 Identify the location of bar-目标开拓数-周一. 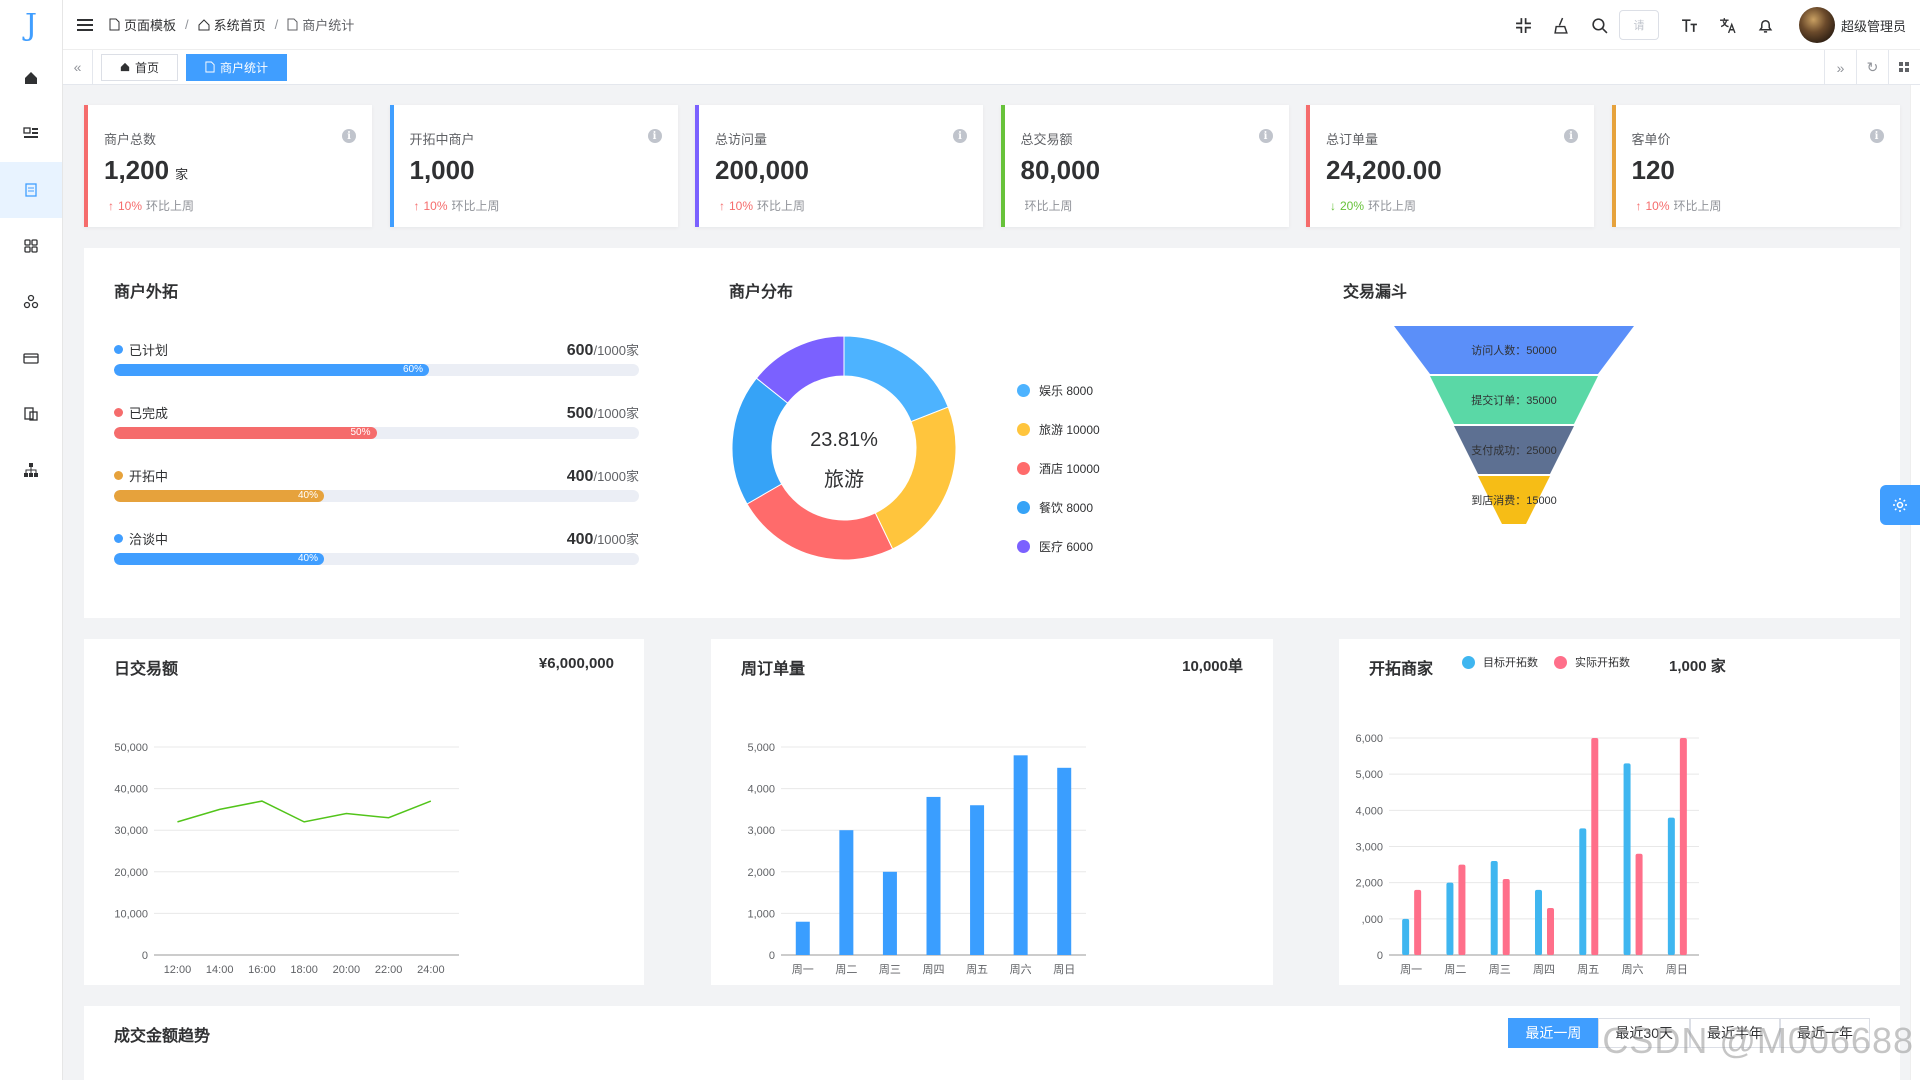
(1406, 936).